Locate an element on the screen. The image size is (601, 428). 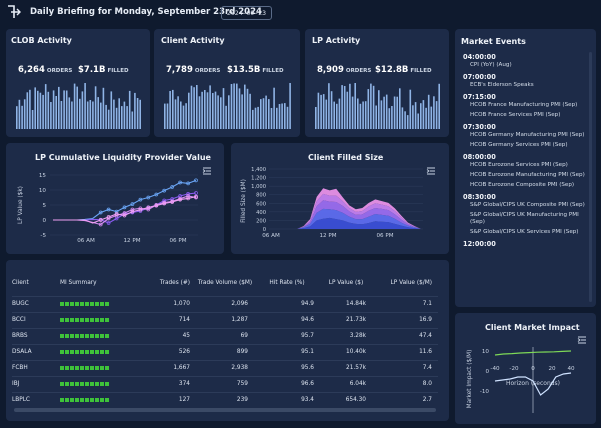
cell-volume: 1,287 is located at coordinates (225, 319).